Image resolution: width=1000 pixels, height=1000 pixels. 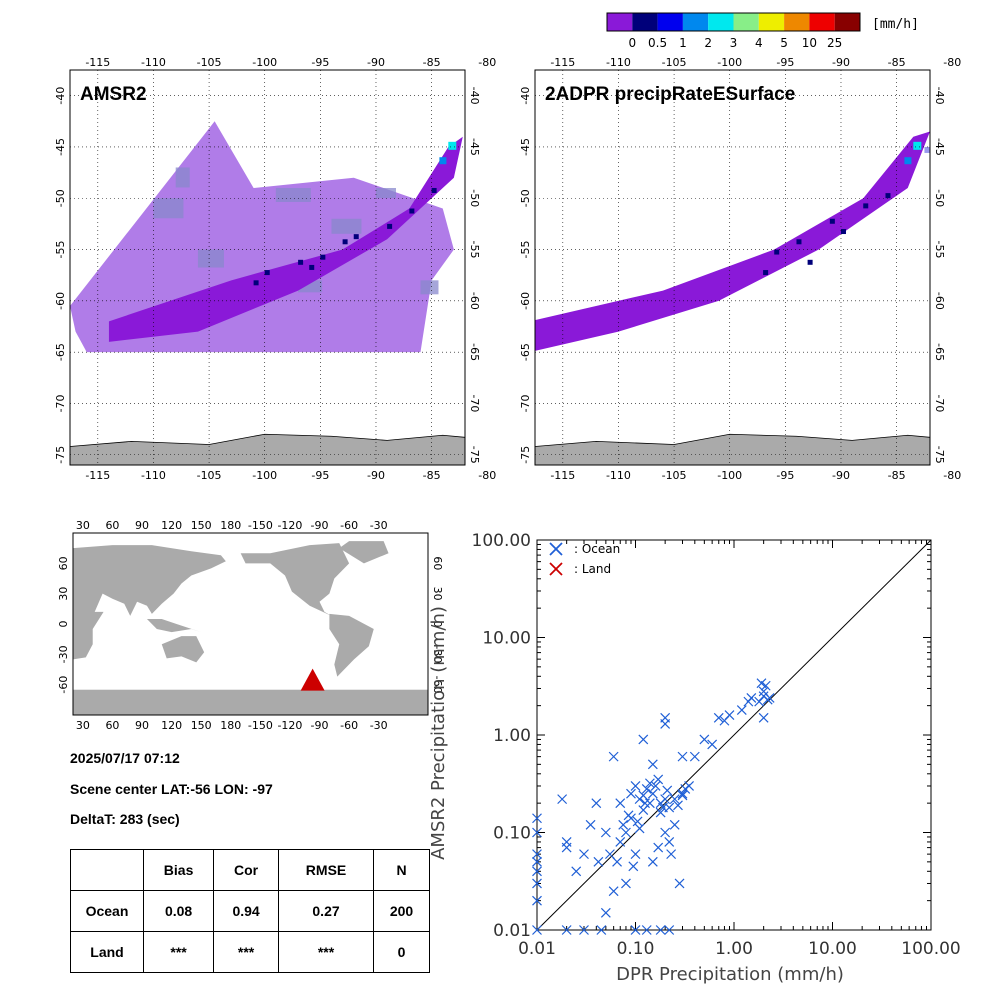 I want to click on greenland-land, so click(x=364, y=552).